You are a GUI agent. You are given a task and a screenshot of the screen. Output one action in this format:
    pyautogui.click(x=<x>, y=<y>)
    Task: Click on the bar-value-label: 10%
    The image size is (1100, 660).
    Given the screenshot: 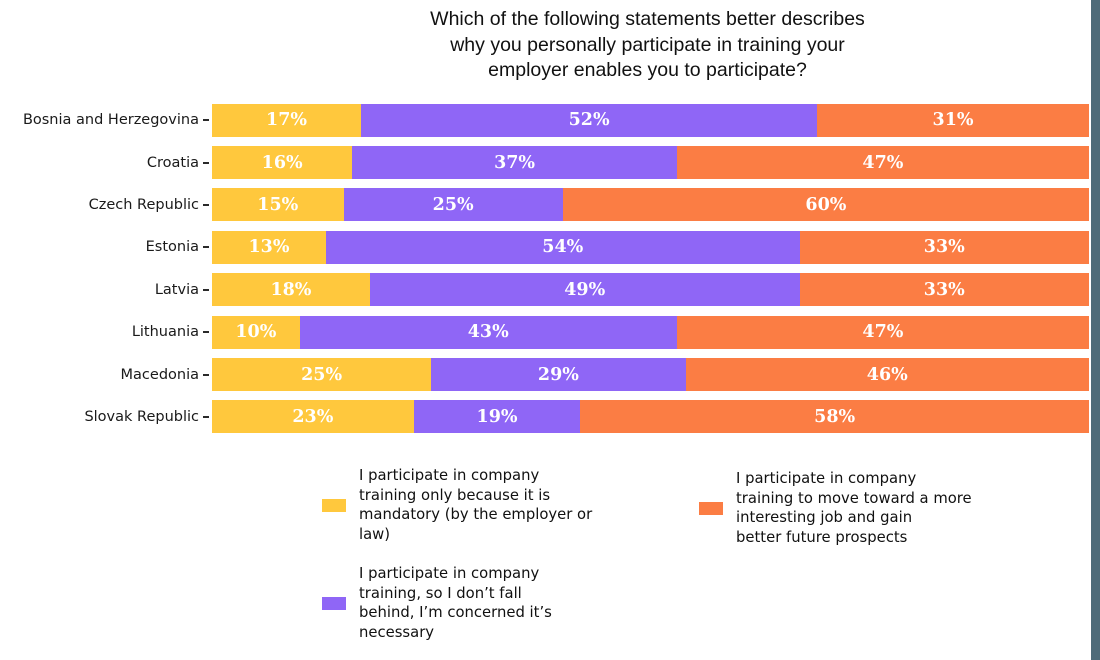 What is the action you would take?
    pyautogui.click(x=256, y=332)
    